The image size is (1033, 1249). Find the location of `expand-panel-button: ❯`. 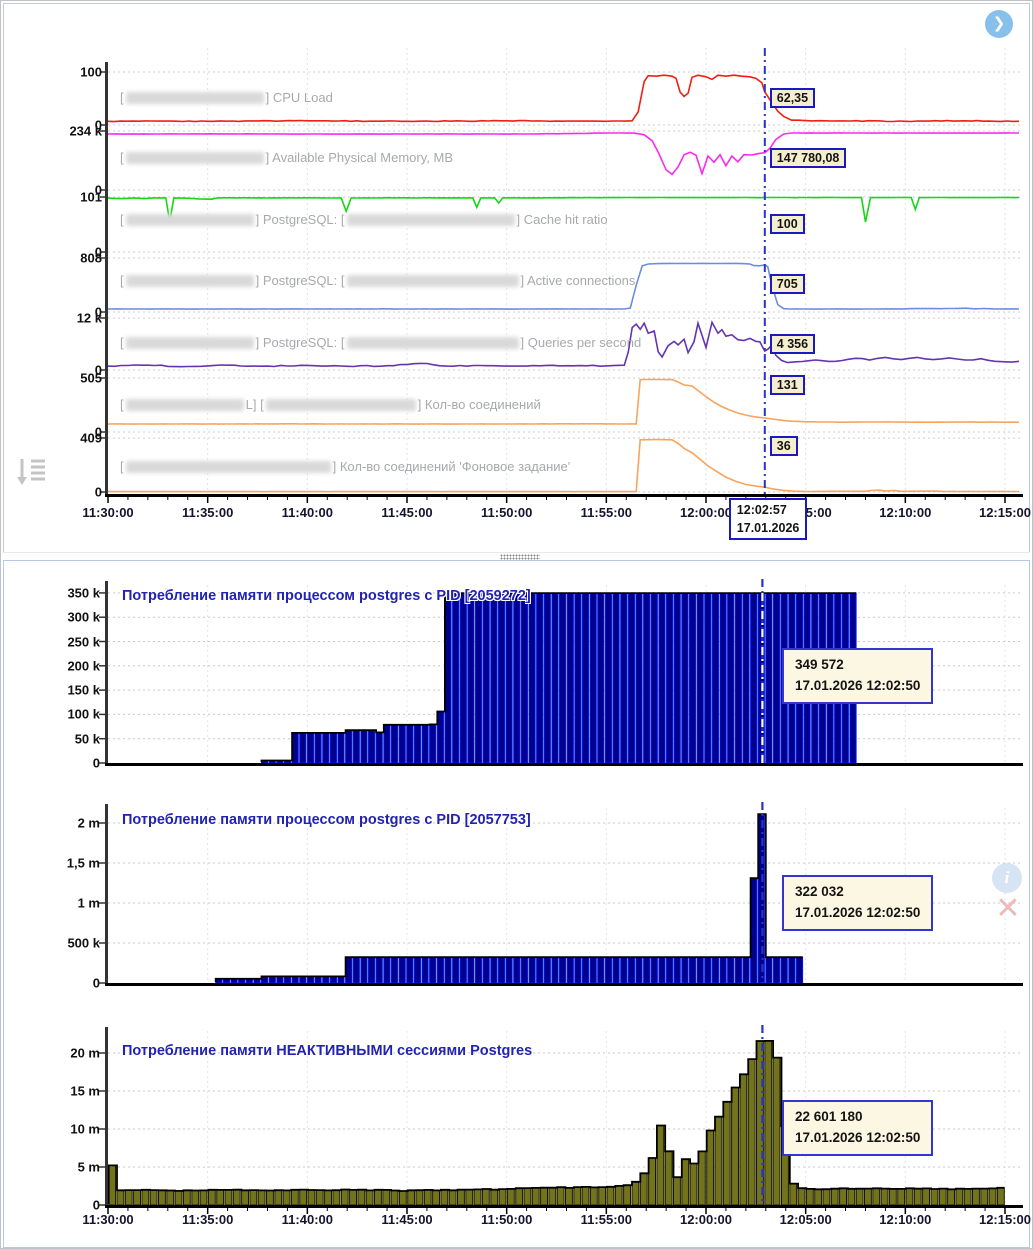

expand-panel-button: ❯ is located at coordinates (999, 24).